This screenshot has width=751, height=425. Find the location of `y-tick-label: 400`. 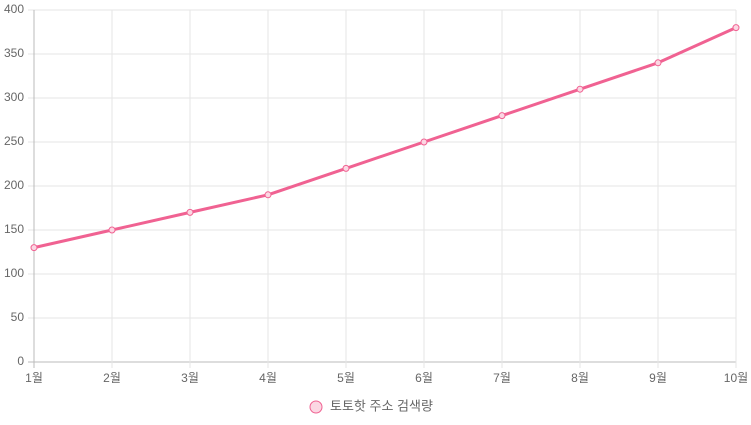

y-tick-label: 400 is located at coordinates (14, 9).